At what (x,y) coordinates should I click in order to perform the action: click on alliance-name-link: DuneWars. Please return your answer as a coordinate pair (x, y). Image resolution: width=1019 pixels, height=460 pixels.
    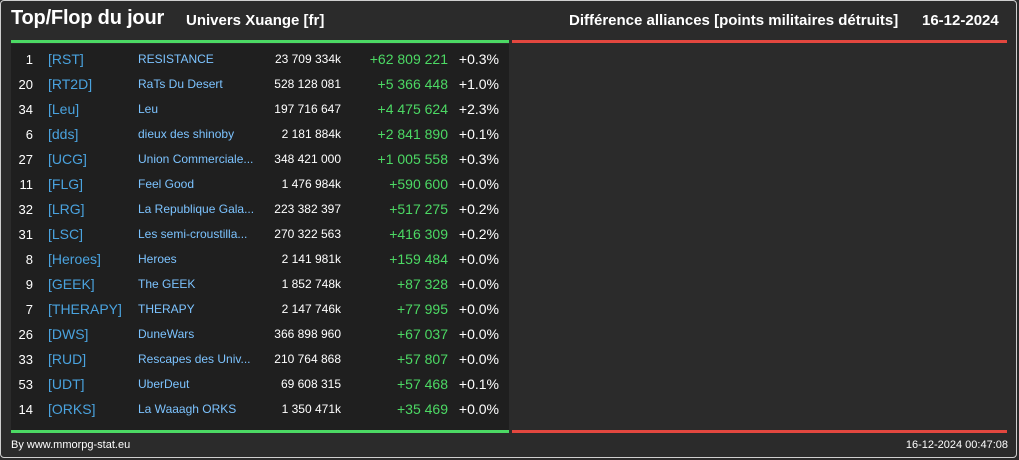
    Looking at the image, I should click on (166, 334).